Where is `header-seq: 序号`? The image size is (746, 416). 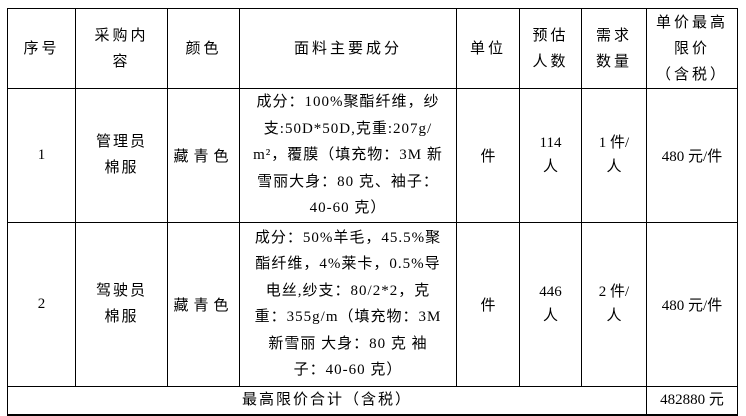
header-seq: 序号 is located at coordinates (41, 48).